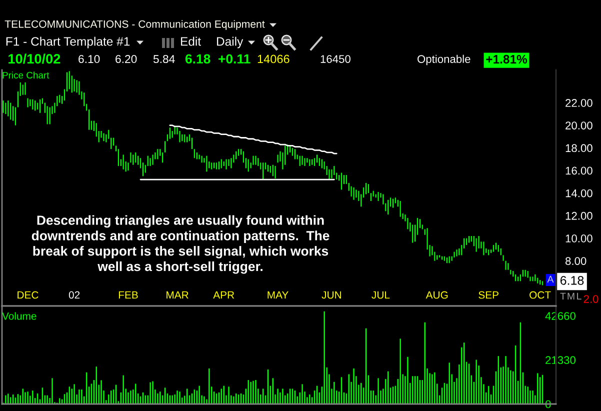  Describe the element at coordinates (381, 295) in the screenshot. I see `x-tick-label: JUL` at that location.